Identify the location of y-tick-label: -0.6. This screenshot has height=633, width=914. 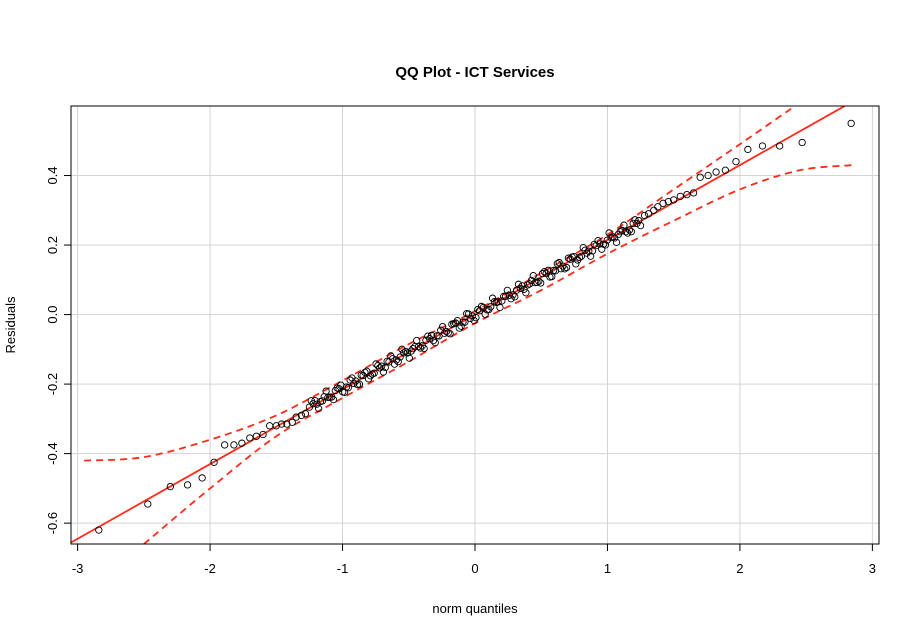
(52, 523).